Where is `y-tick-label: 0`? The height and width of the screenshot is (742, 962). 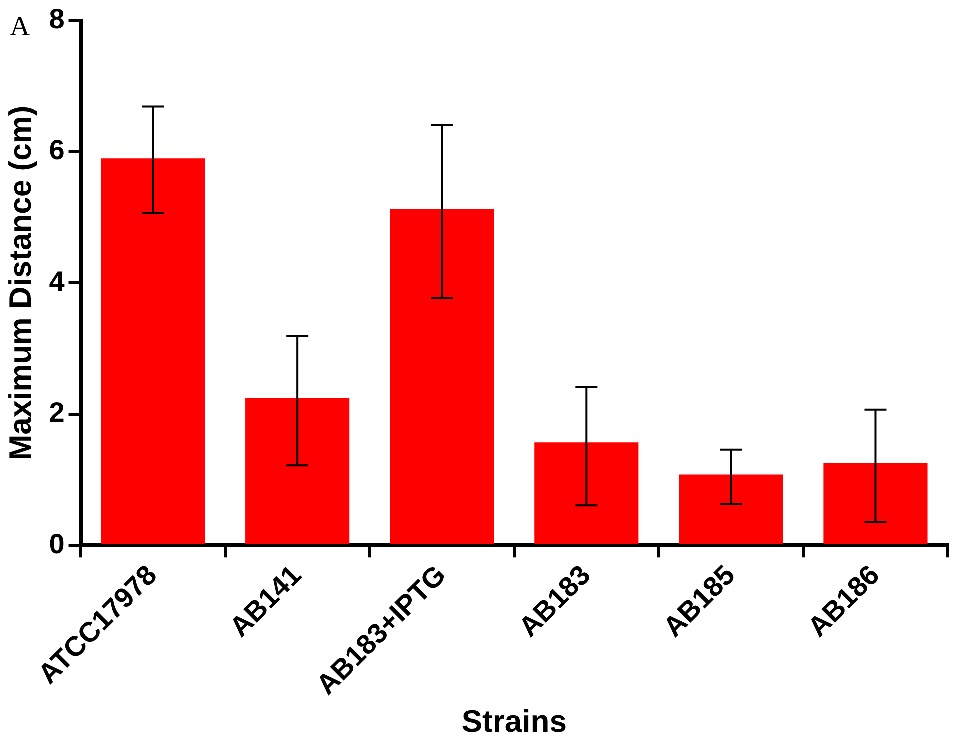
y-tick-label: 0 is located at coordinates (57, 544).